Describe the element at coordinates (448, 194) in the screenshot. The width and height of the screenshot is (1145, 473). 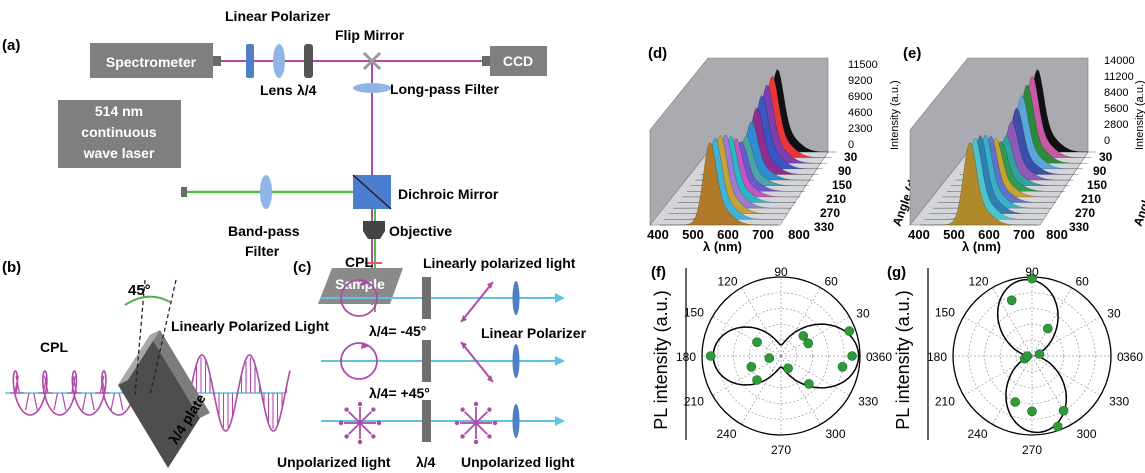
I see `dichroic-mirror-label: Dichroic Mirror` at that location.